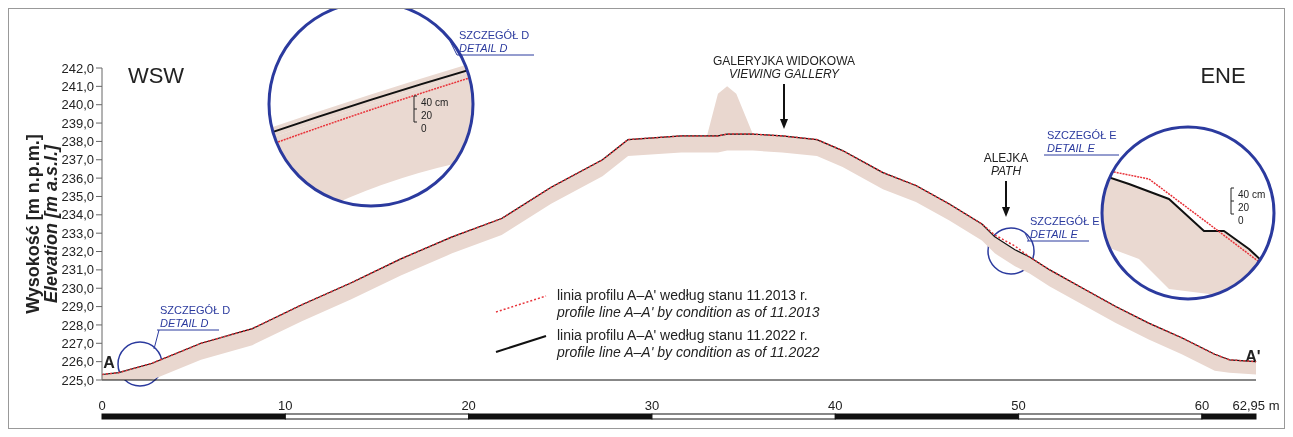 The image size is (1293, 437). What do you see at coordinates (285, 405) in the screenshot?
I see `x-tick-label: 10` at bounding box center [285, 405].